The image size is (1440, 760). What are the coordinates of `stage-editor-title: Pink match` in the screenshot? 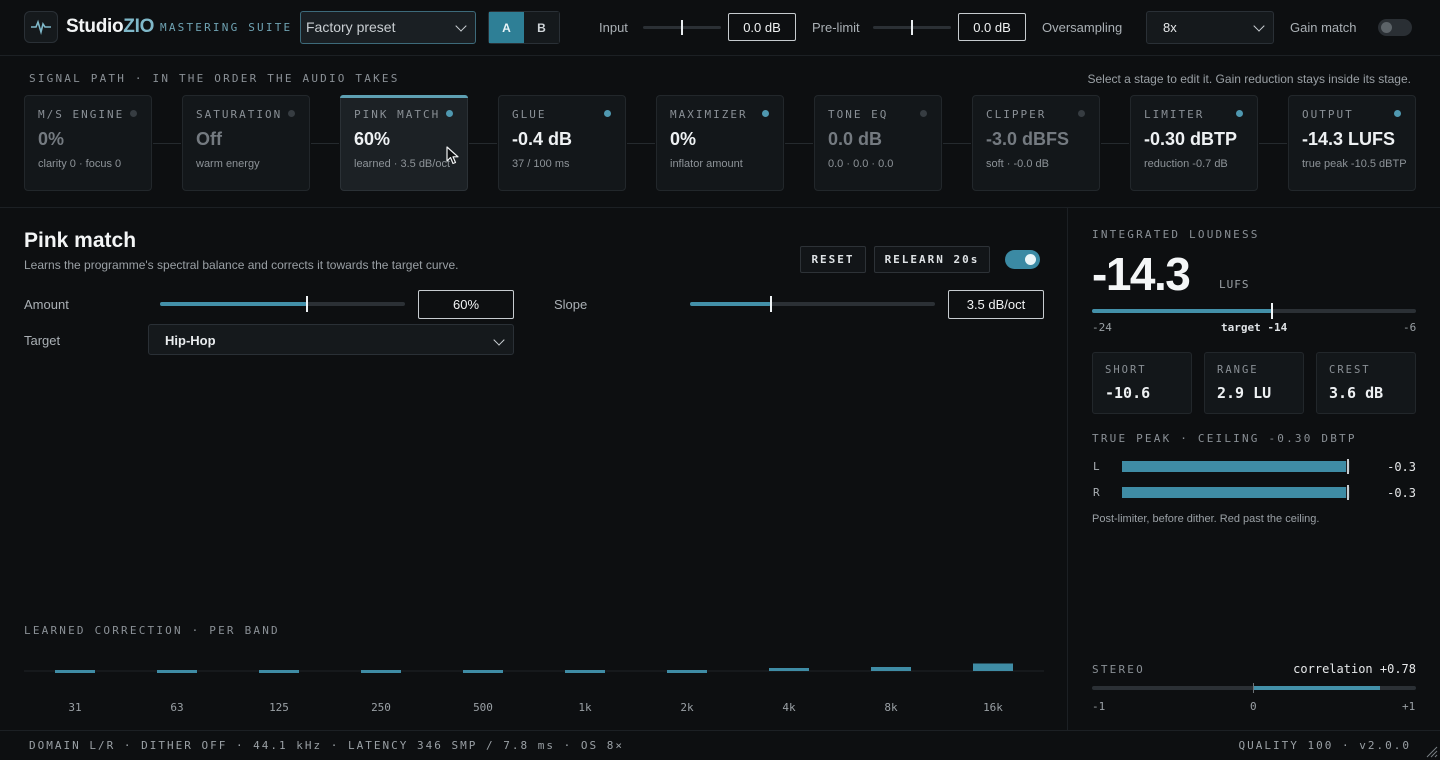 It's located at (80, 240).